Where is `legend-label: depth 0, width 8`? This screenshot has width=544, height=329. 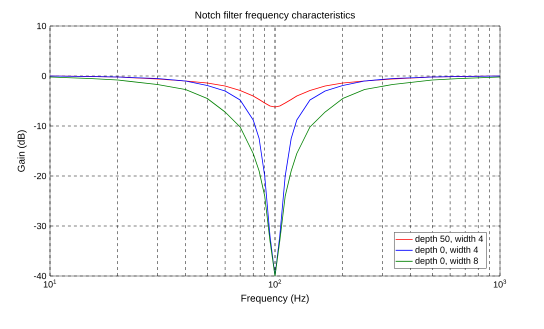
legend-label: depth 0, width 8 is located at coordinates (446, 261).